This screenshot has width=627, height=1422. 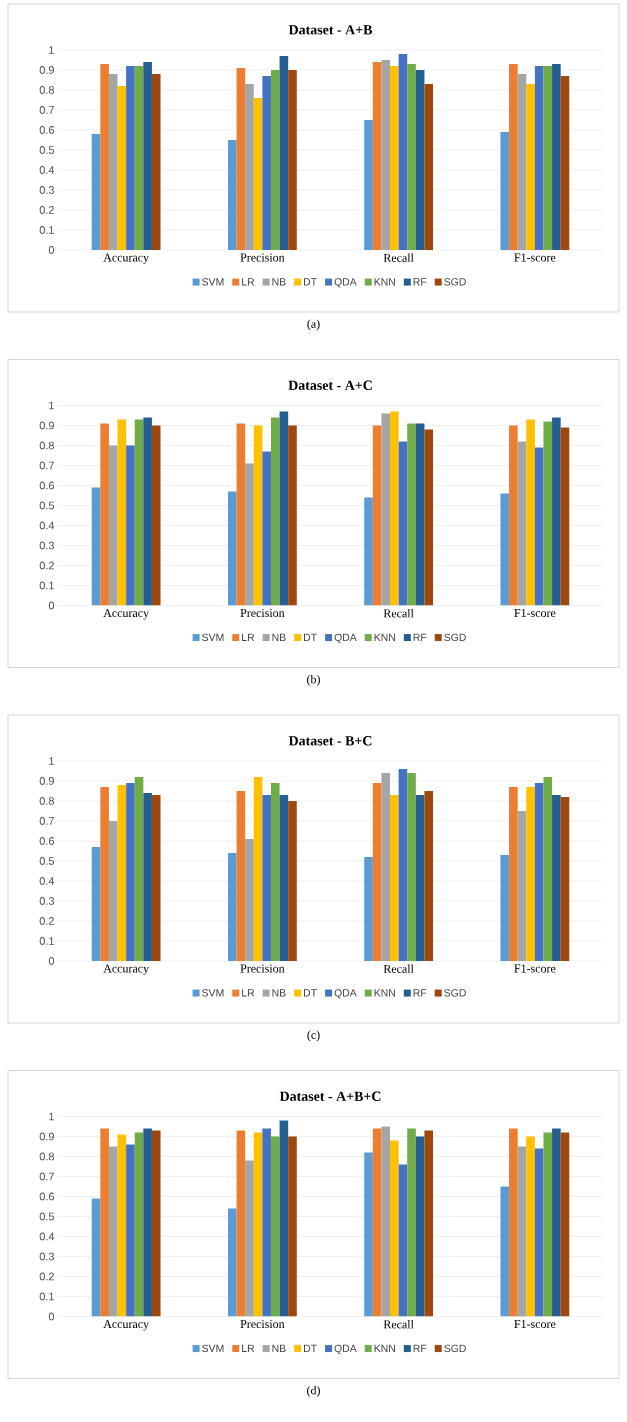 What do you see at coordinates (313, 680) in the screenshot?
I see `text: (b)` at bounding box center [313, 680].